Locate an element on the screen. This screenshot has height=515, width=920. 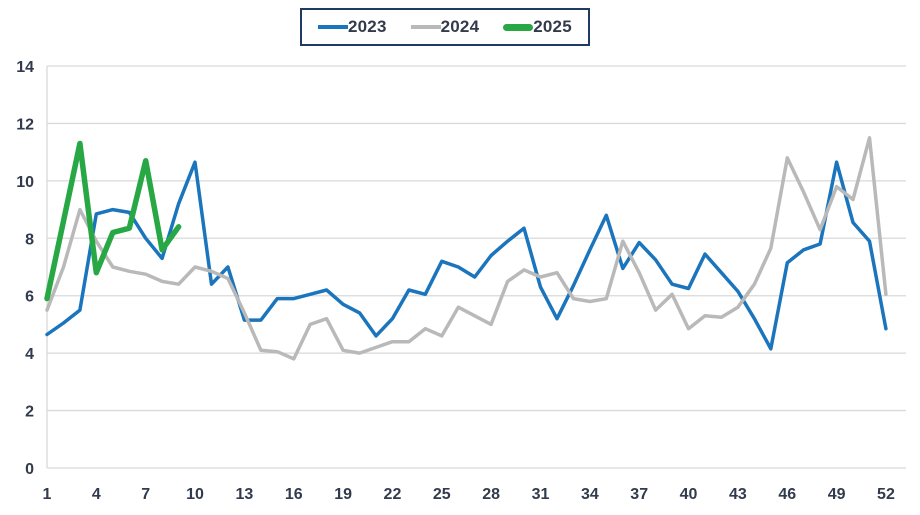
series-line-2025 is located at coordinates (113, 221).